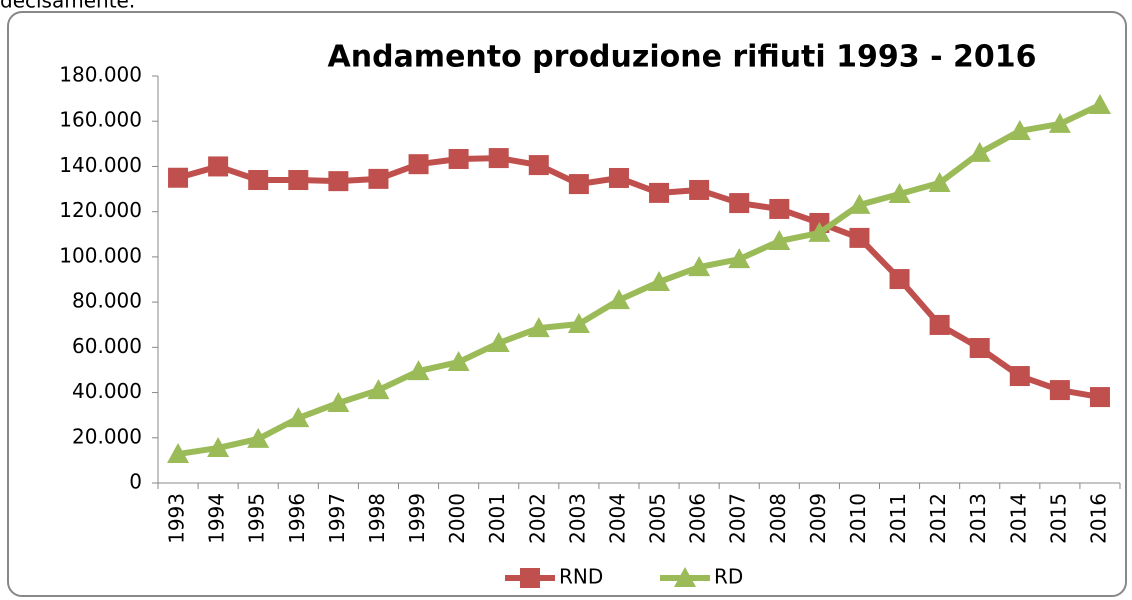 The width and height of the screenshot is (1132, 600). Describe the element at coordinates (337, 518) in the screenshot. I see `x-tick-label: 1997` at that location.